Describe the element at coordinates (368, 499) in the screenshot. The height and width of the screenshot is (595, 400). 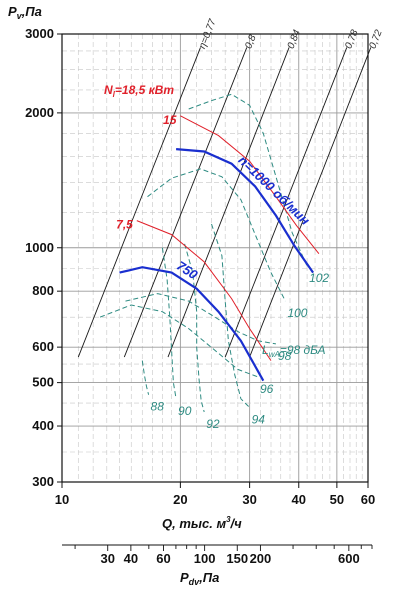
I see `x-tick-60: 60` at that location.